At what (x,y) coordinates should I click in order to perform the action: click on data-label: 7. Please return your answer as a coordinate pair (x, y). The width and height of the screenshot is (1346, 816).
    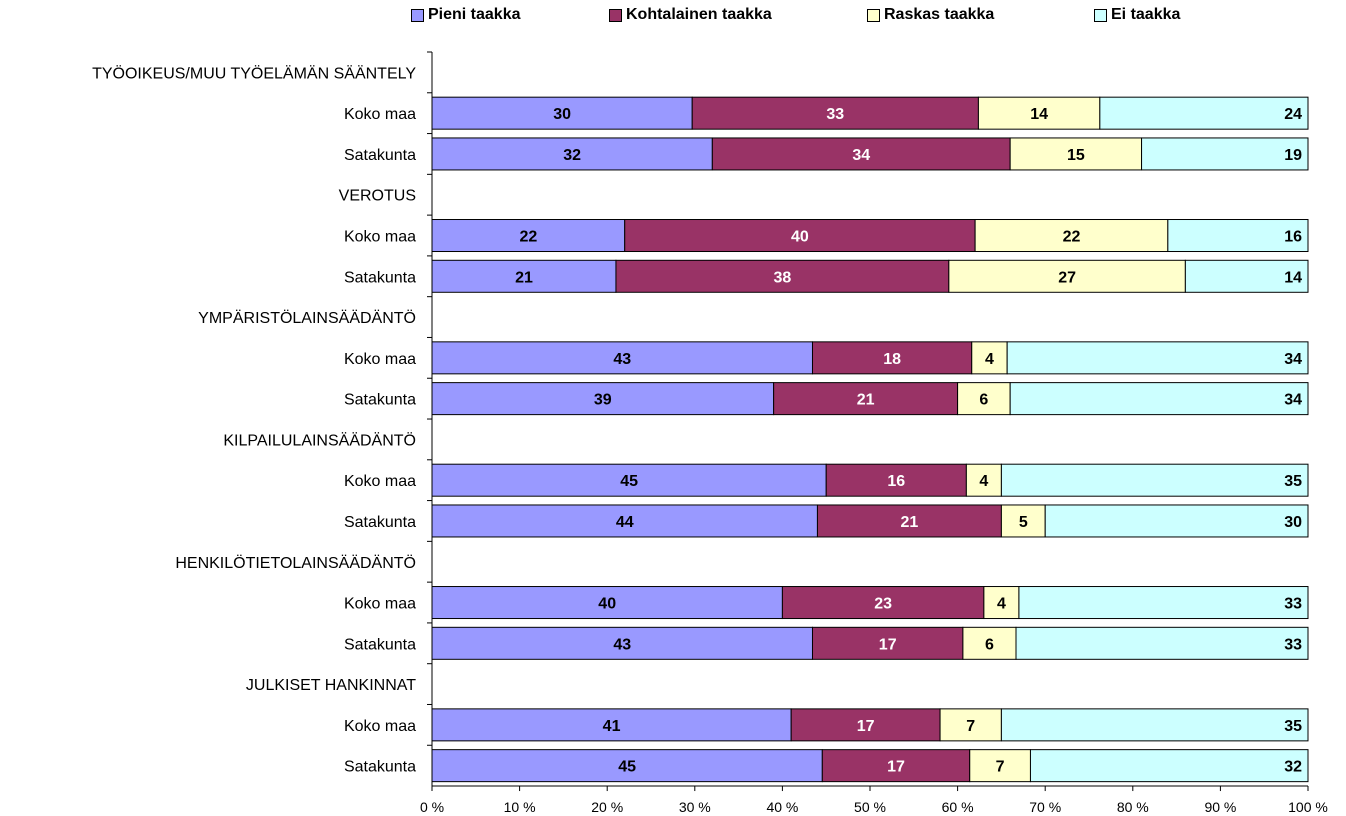
    Looking at the image, I should click on (970, 726).